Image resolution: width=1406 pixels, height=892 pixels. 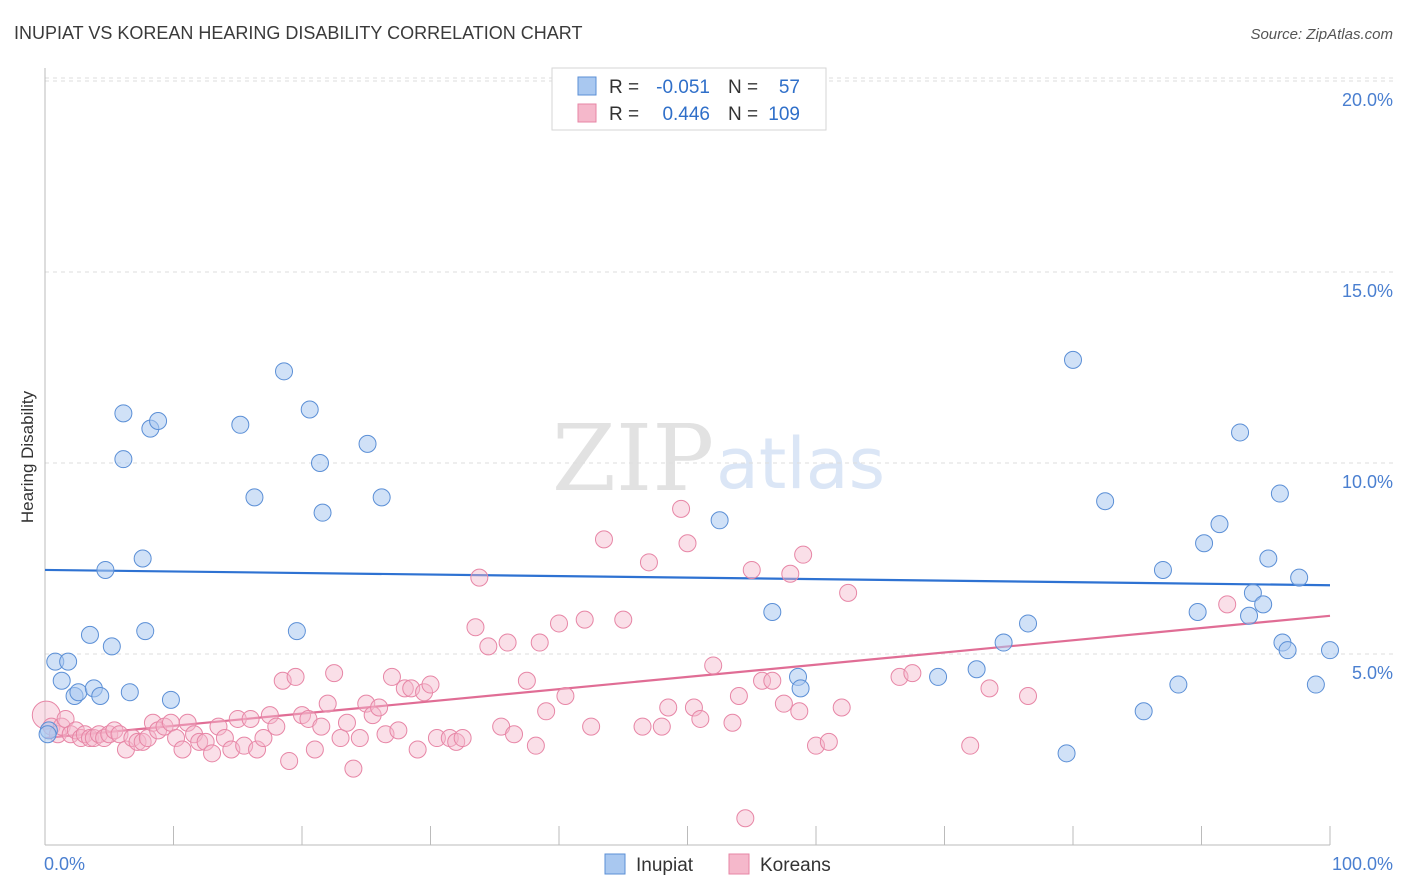 What do you see at coordinates (689, 99) in the screenshot?
I see `legend-top: R = -0.051 N = 57 R = 0.446 N = 109` at bounding box center [689, 99].